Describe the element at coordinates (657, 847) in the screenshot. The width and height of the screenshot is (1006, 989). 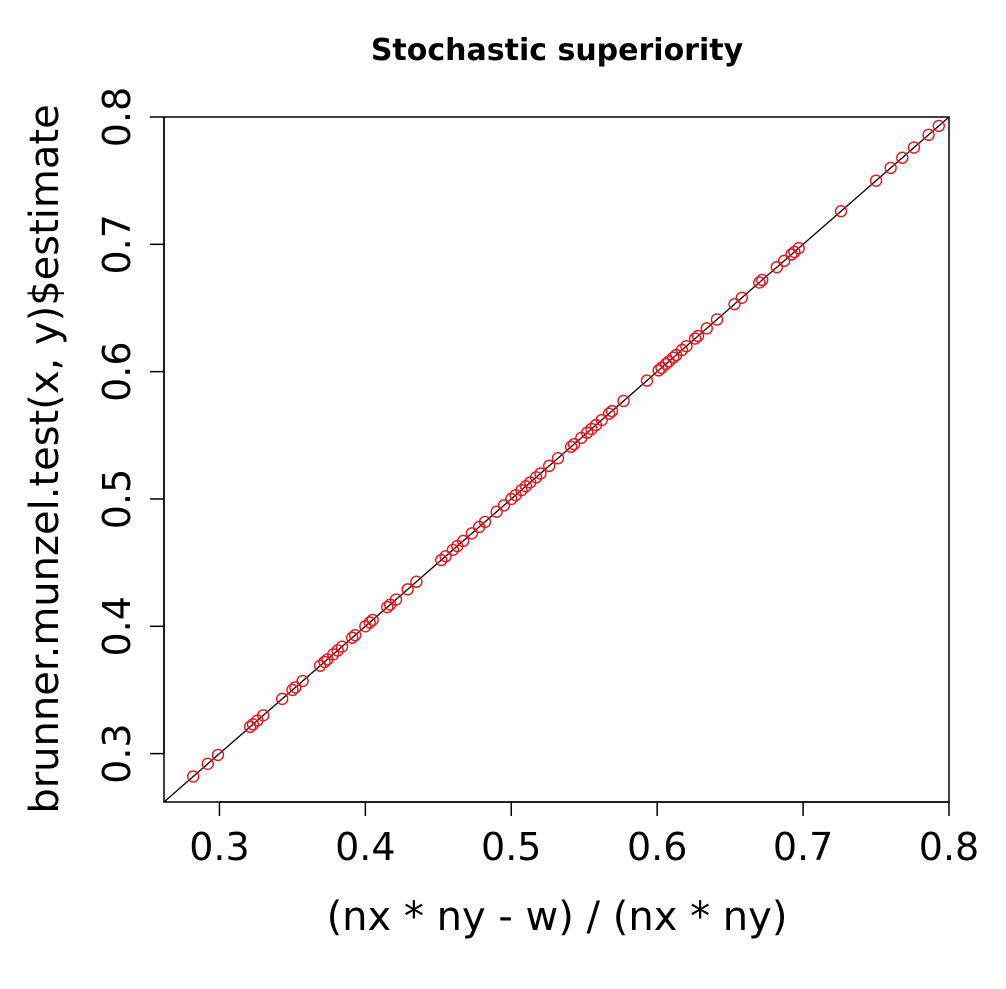
I see `x-tick-label: 0.6` at that location.